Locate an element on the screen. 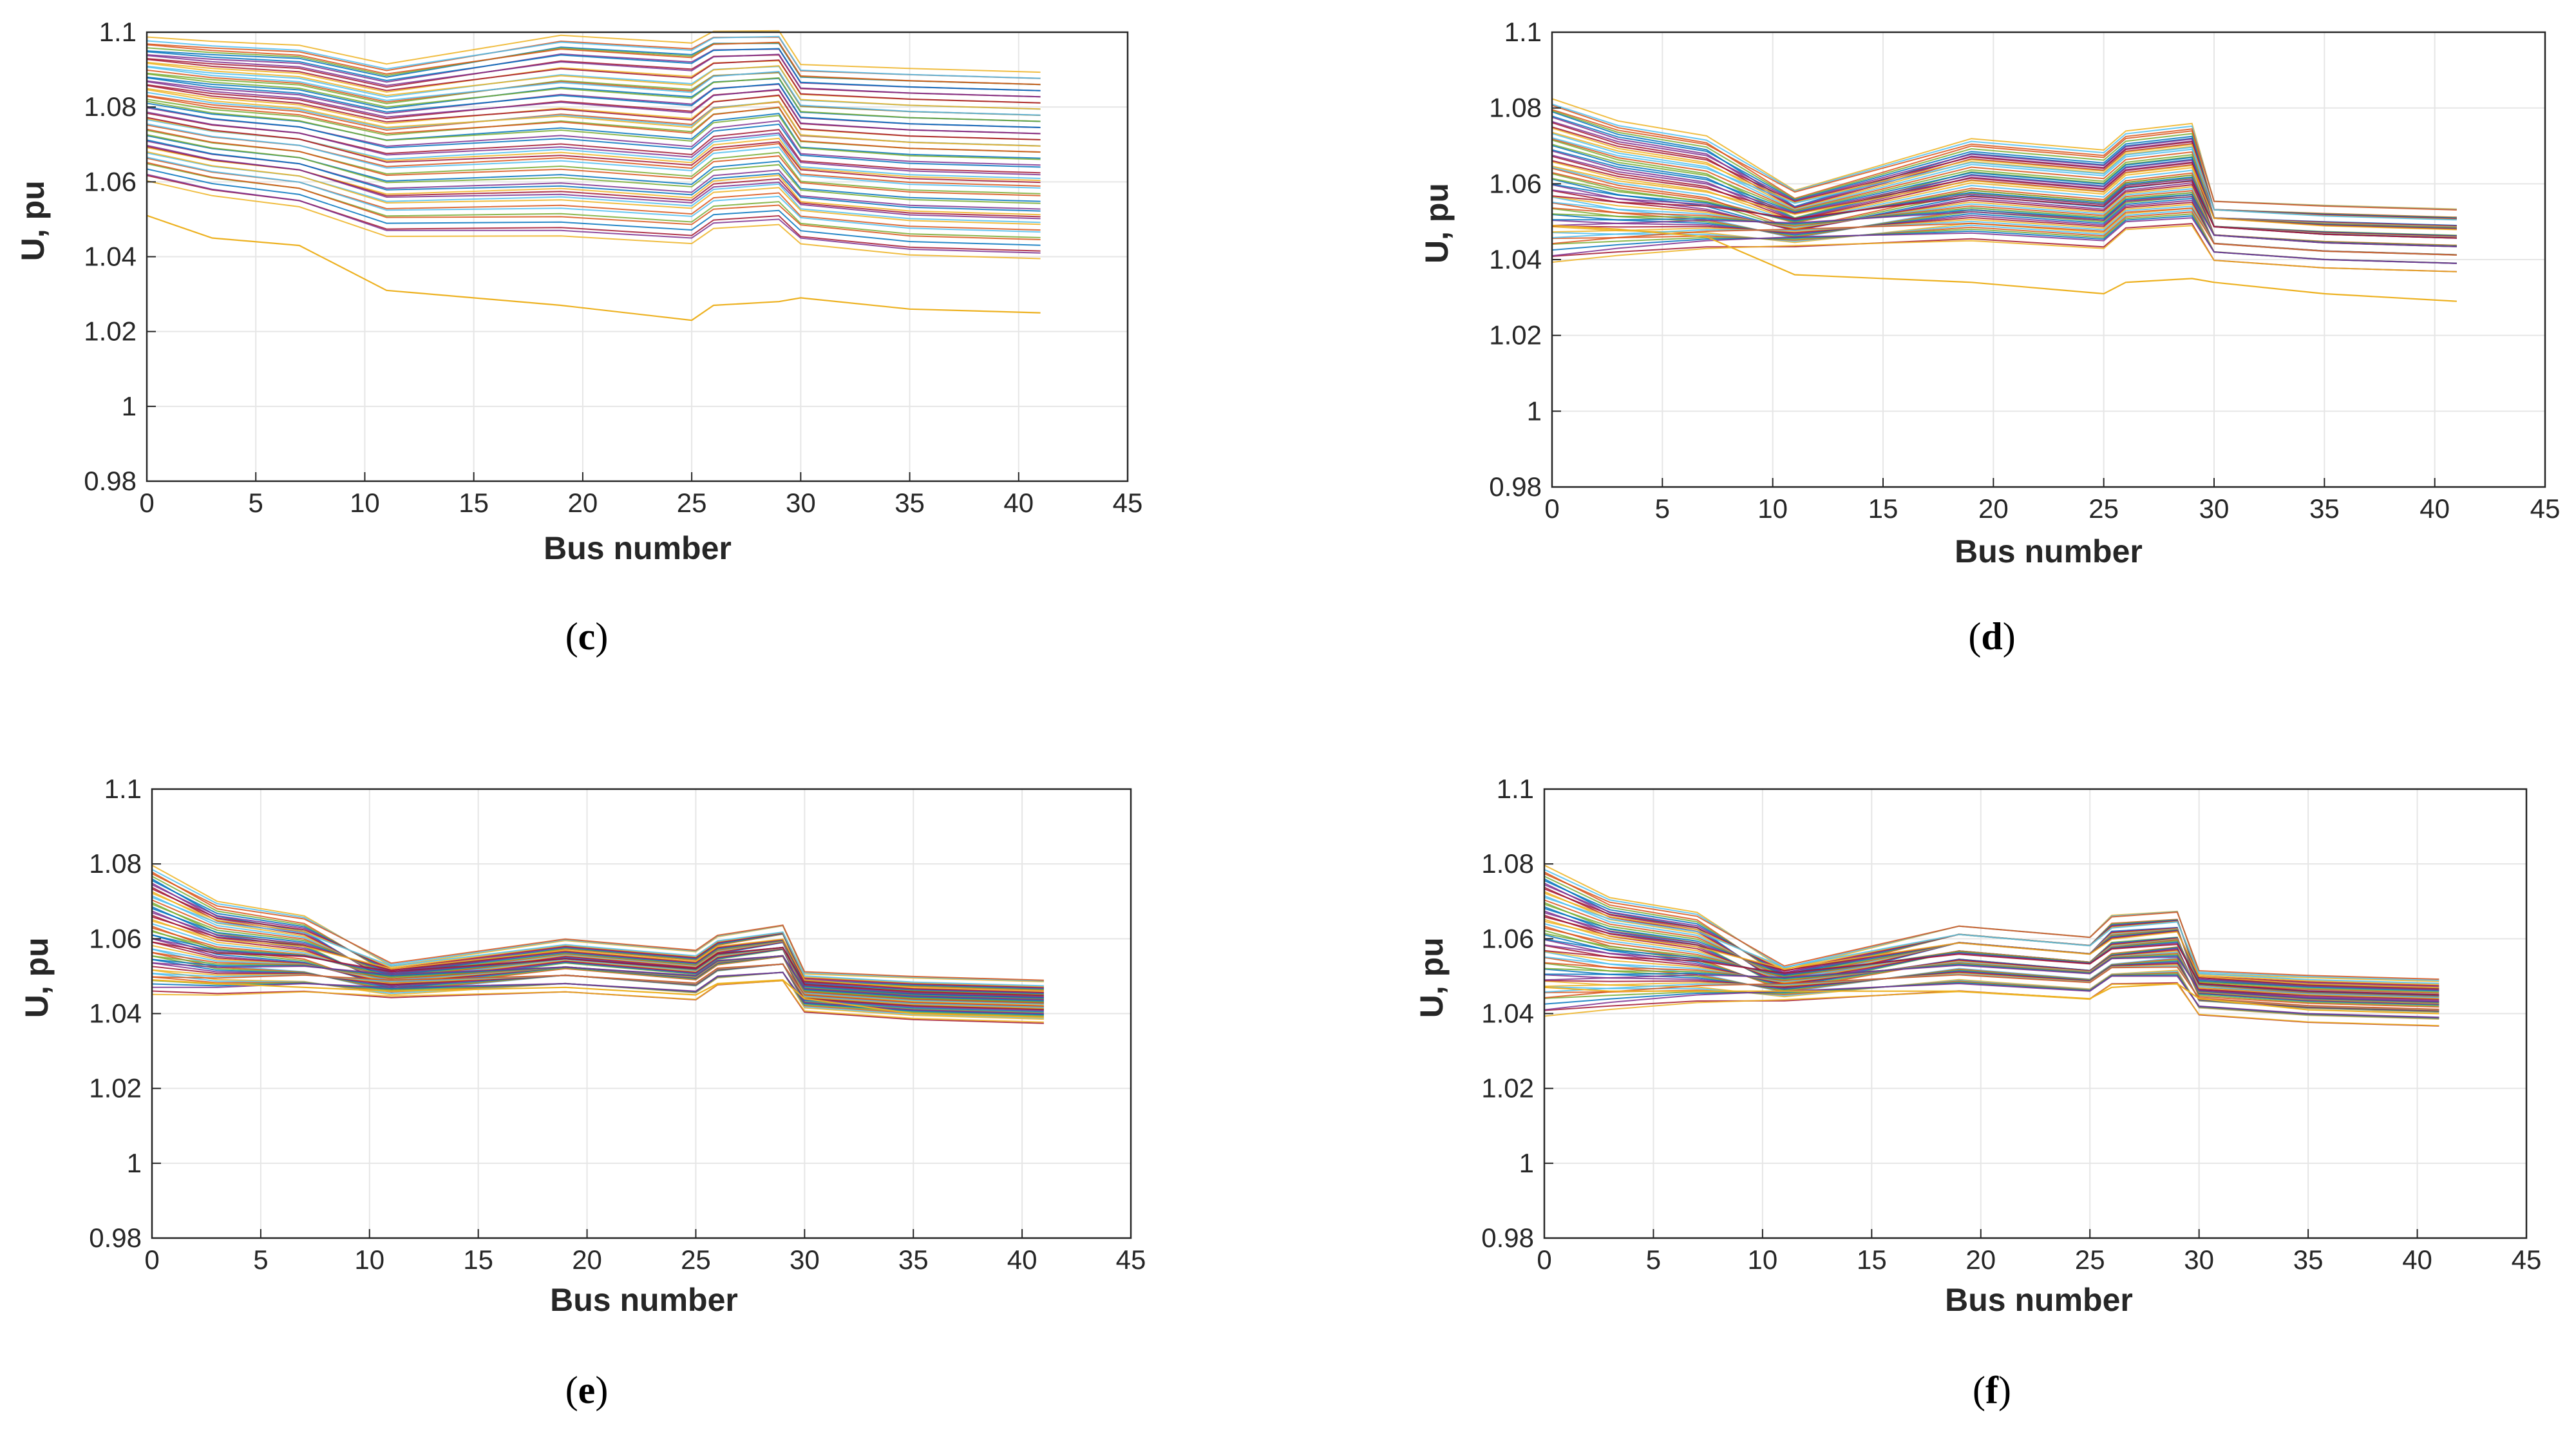 The image size is (2576, 1450). y-tick-label: 1.08 is located at coordinates (1515, 108).